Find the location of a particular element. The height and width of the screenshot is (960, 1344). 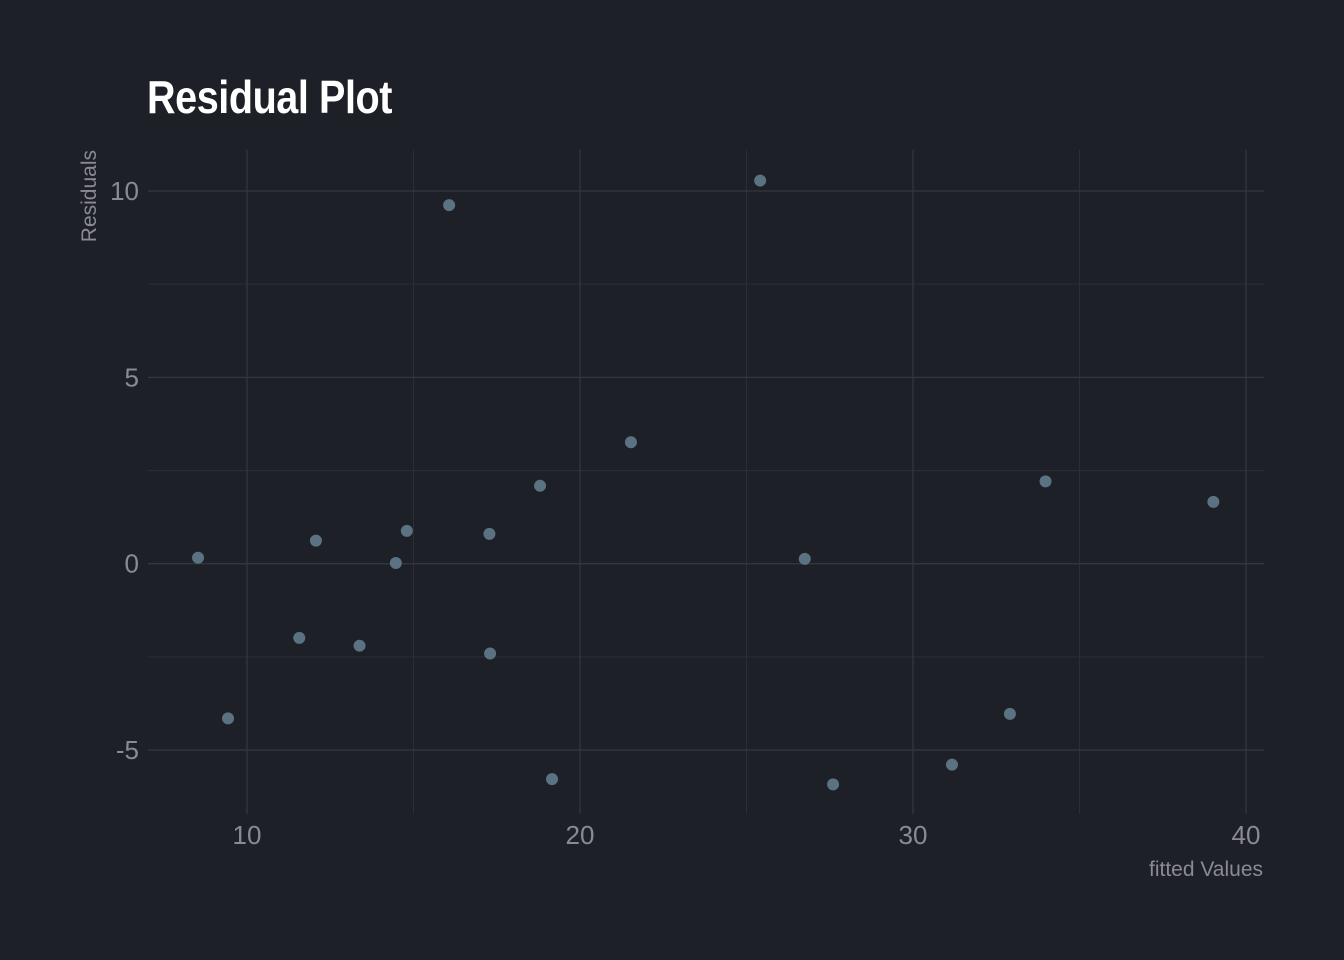

x-tick-label: 30 is located at coordinates (913, 835).